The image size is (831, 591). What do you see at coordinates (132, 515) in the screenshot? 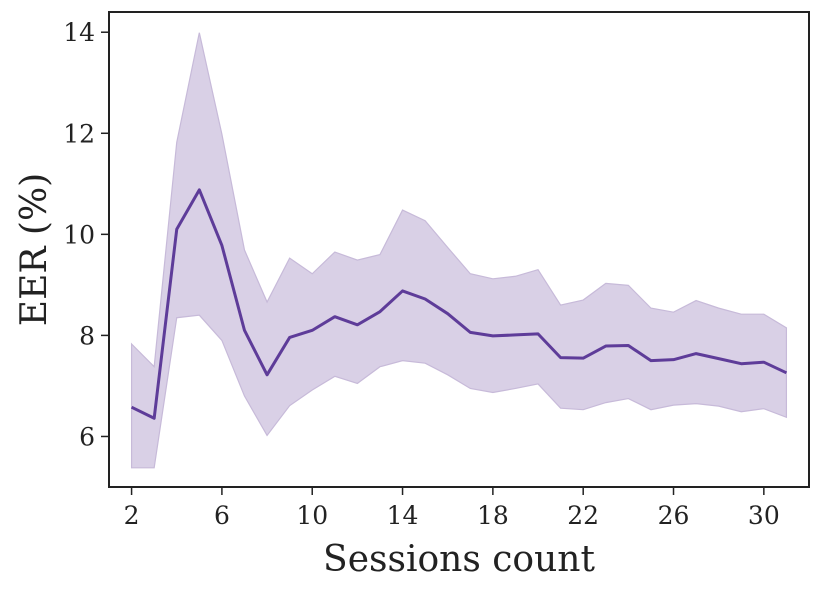
I see `x-tick-label: 2` at bounding box center [132, 515].